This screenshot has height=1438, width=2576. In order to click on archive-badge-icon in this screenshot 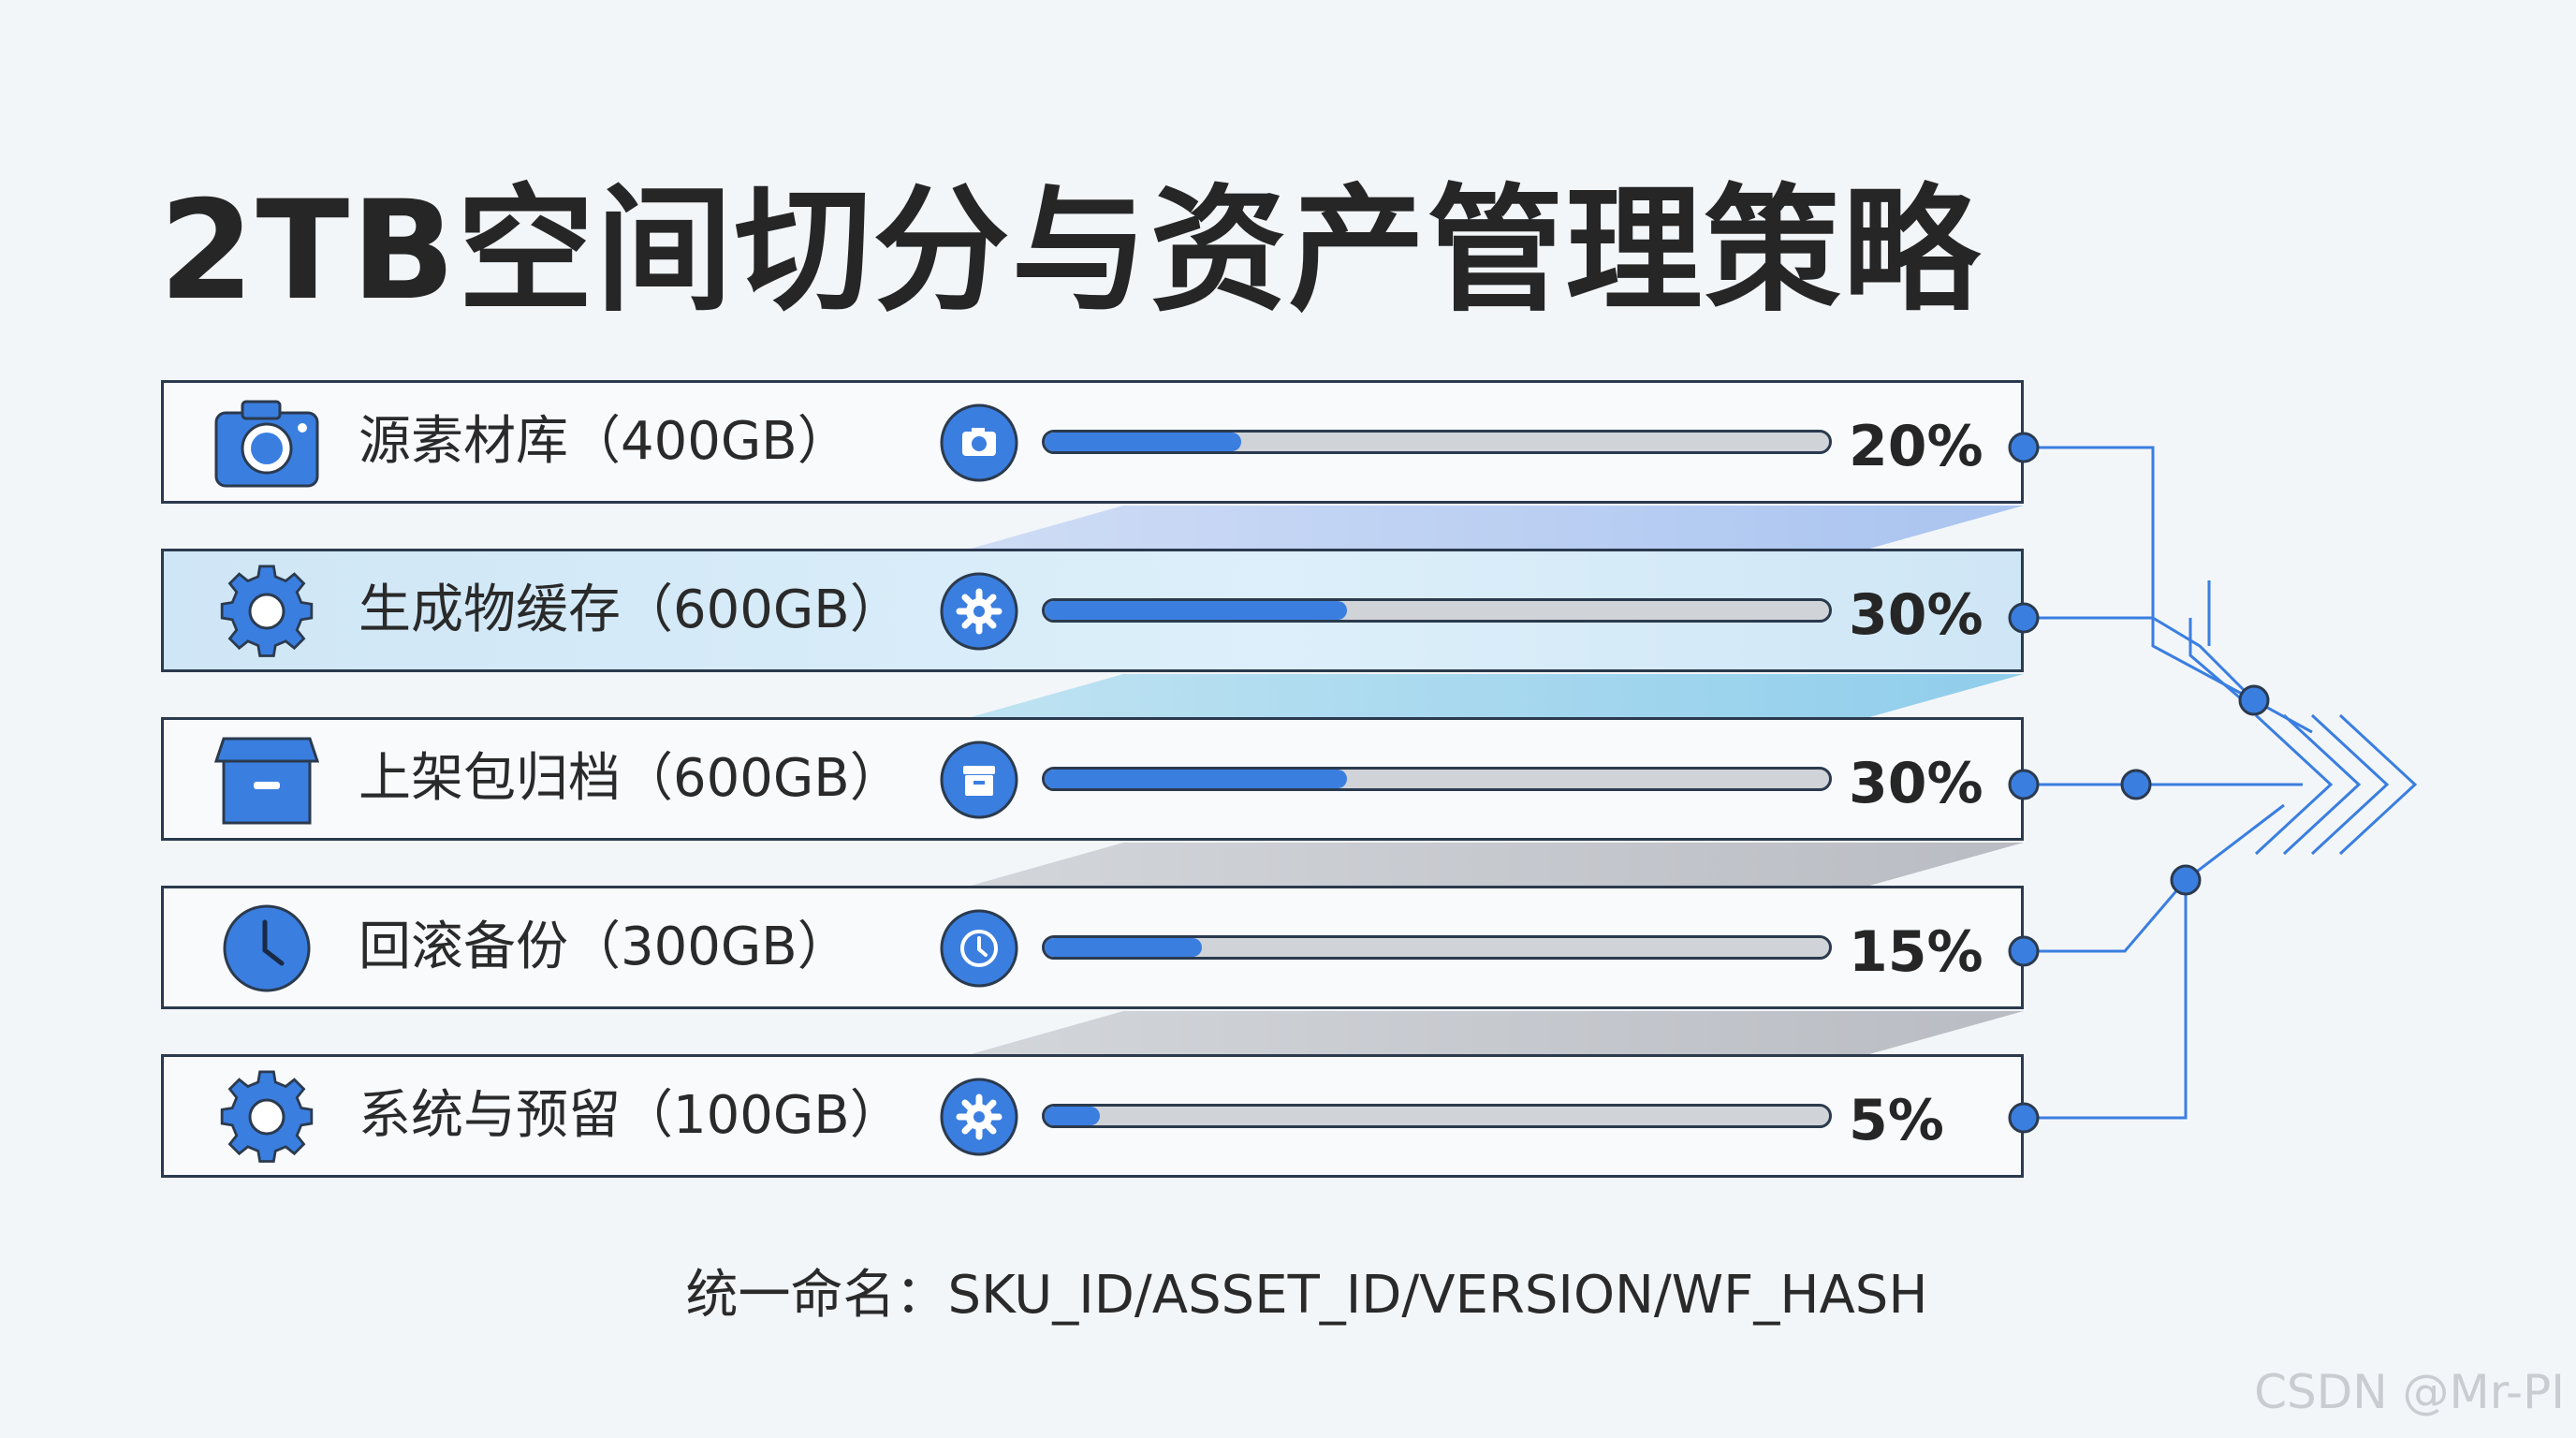, I will do `click(979, 780)`.